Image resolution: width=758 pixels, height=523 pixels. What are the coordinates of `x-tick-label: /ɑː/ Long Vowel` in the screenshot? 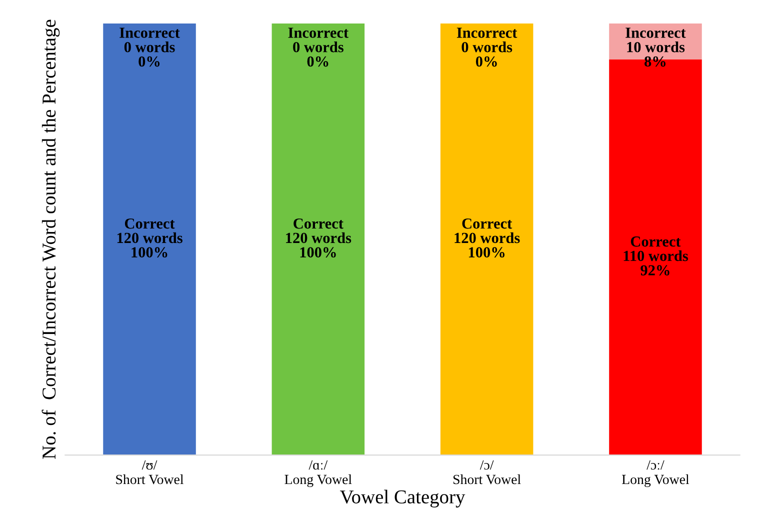 It's located at (318, 474).